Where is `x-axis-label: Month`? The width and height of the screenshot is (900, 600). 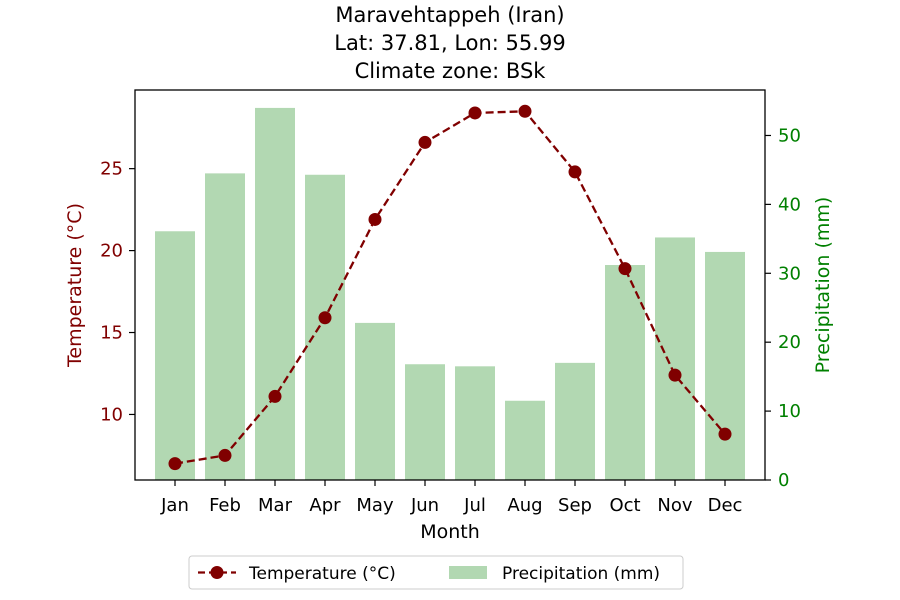
x-axis-label: Month is located at coordinates (450, 532).